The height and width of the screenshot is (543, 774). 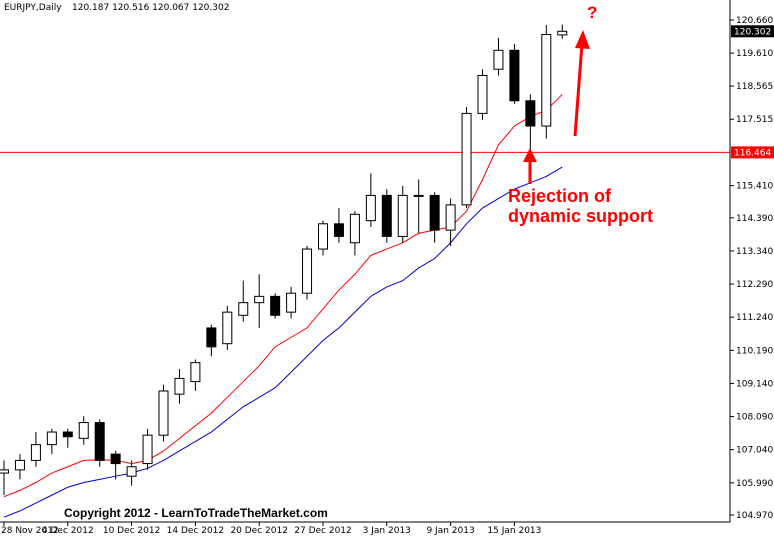 What do you see at coordinates (754, 351) in the screenshot?
I see `price-tick-label: 110.190` at bounding box center [754, 351].